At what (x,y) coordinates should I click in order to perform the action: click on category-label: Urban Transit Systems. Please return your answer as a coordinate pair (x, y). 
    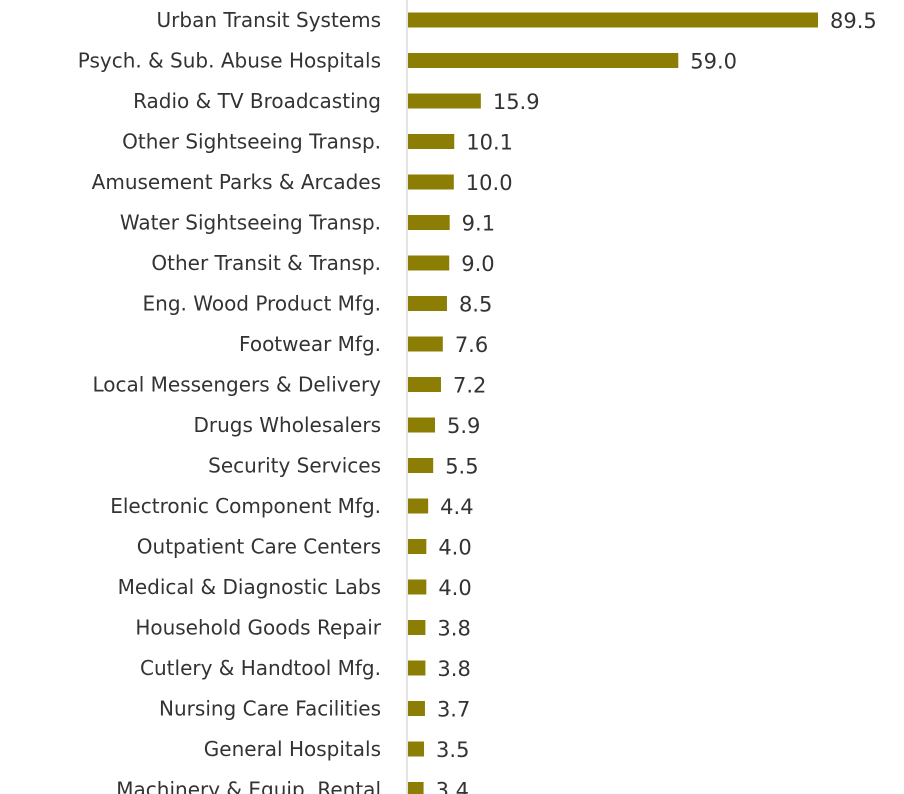
    Looking at the image, I should click on (269, 20).